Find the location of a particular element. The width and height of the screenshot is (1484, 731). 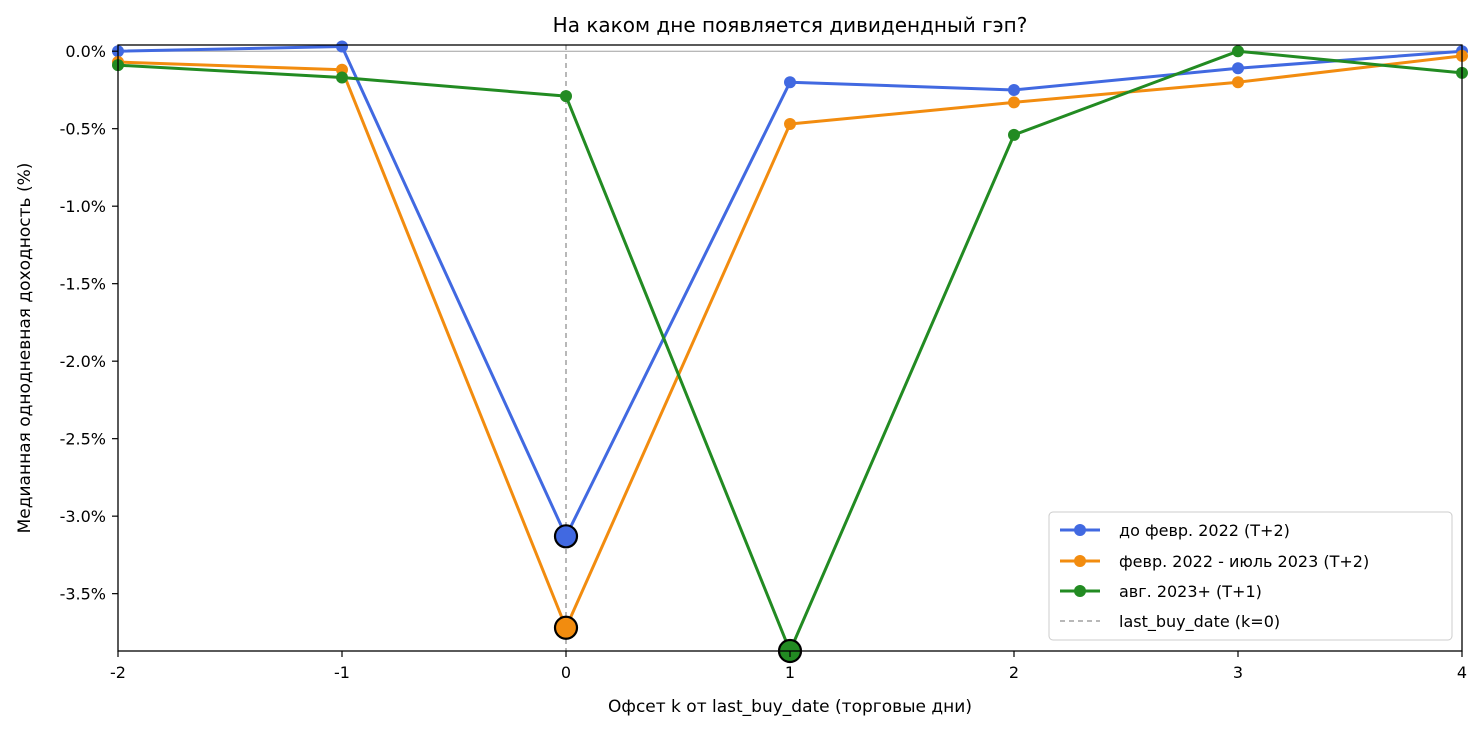

legend-entry-2: авг. 2023+ (T+1) is located at coordinates (1161, 591).